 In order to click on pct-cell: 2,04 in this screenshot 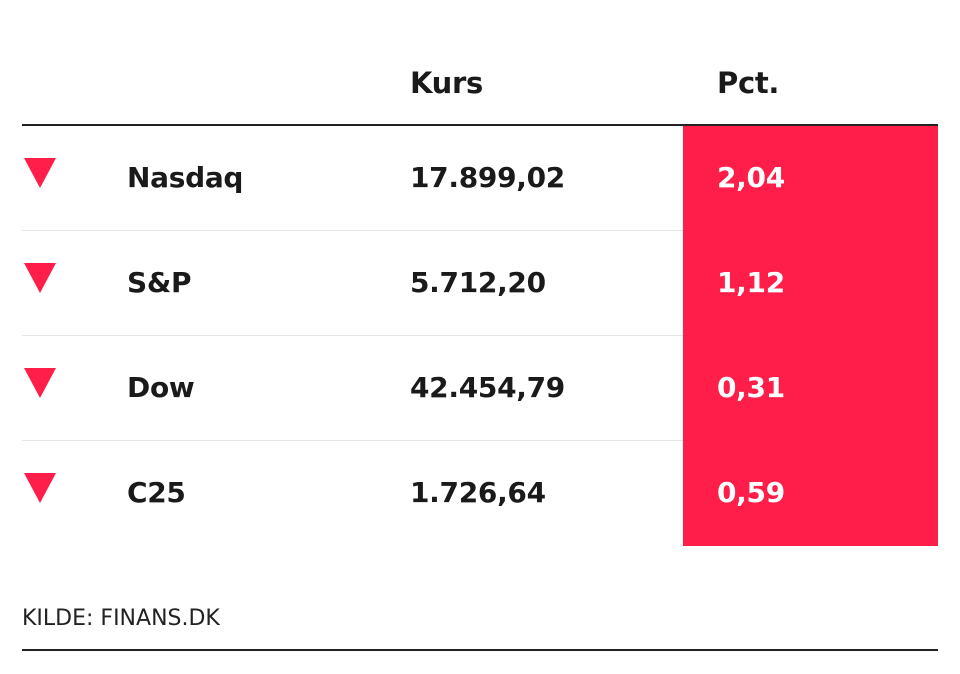, I will do `click(810, 178)`.